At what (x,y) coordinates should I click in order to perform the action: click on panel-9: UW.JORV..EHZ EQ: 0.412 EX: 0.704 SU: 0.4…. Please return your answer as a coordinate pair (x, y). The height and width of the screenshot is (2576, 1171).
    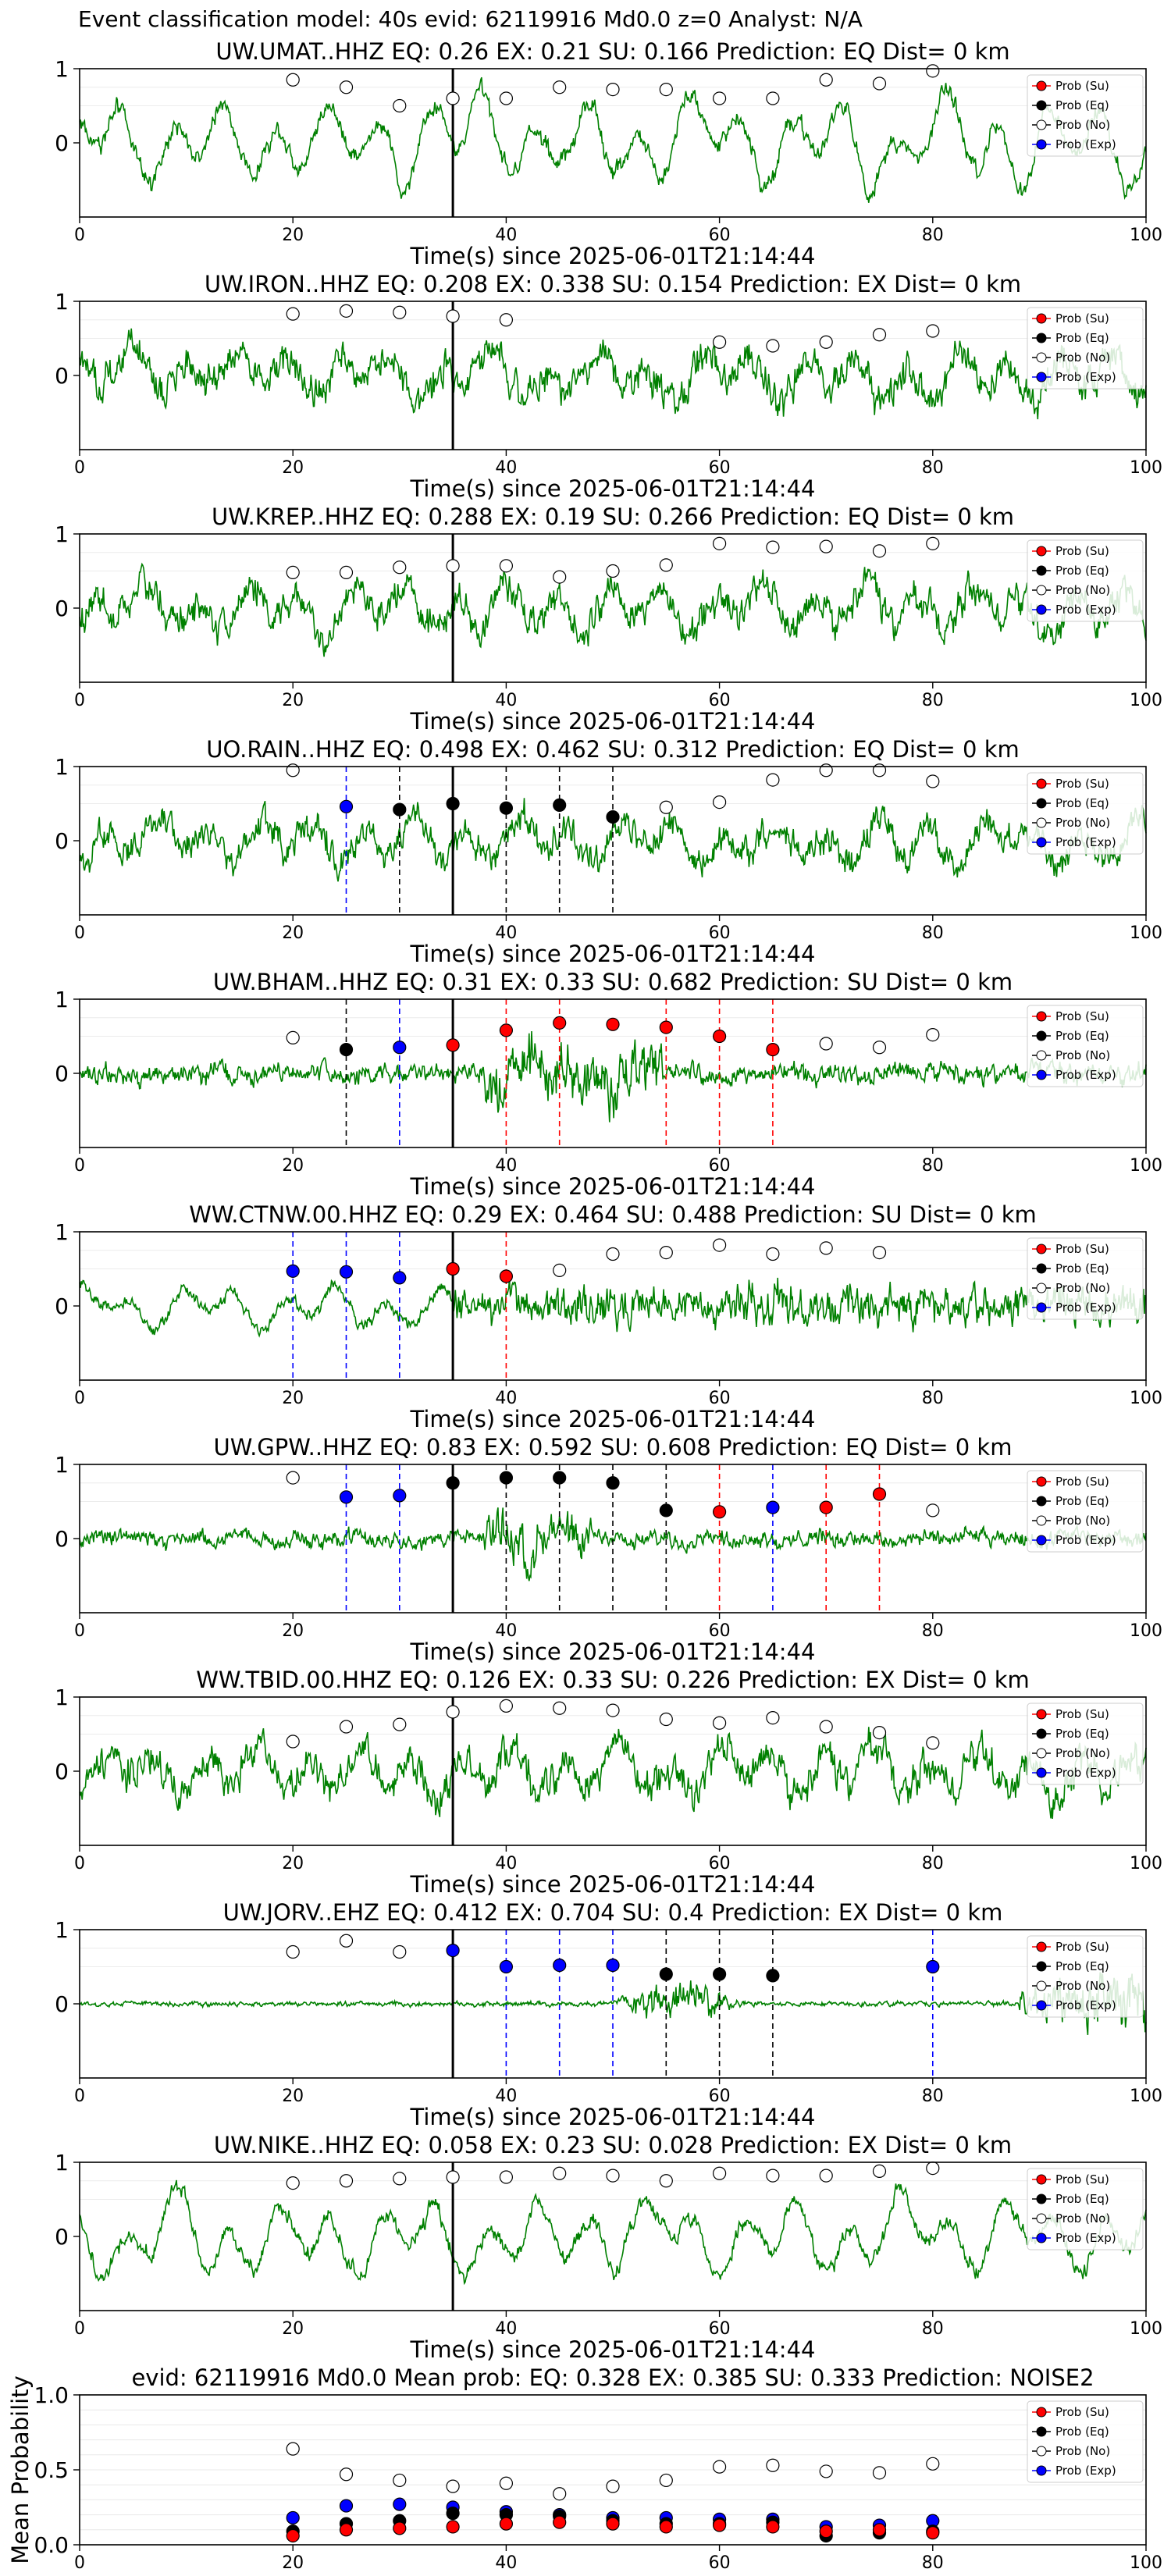
    Looking at the image, I should click on (608, 2015).